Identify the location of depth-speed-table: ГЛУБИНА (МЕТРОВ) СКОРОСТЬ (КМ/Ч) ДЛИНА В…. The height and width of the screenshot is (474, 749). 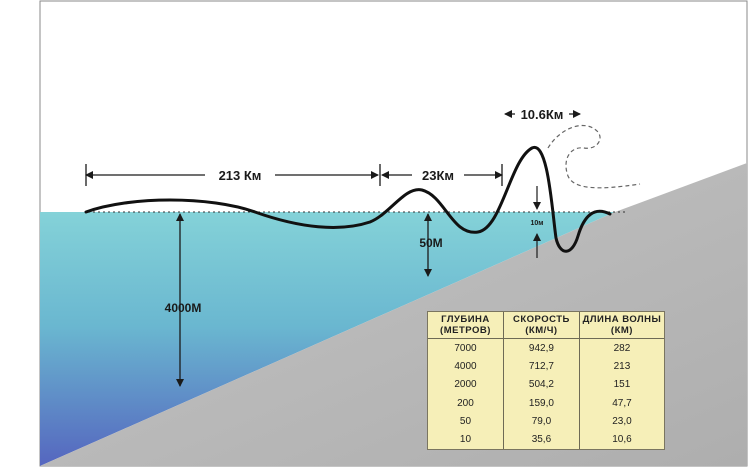
(546, 380).